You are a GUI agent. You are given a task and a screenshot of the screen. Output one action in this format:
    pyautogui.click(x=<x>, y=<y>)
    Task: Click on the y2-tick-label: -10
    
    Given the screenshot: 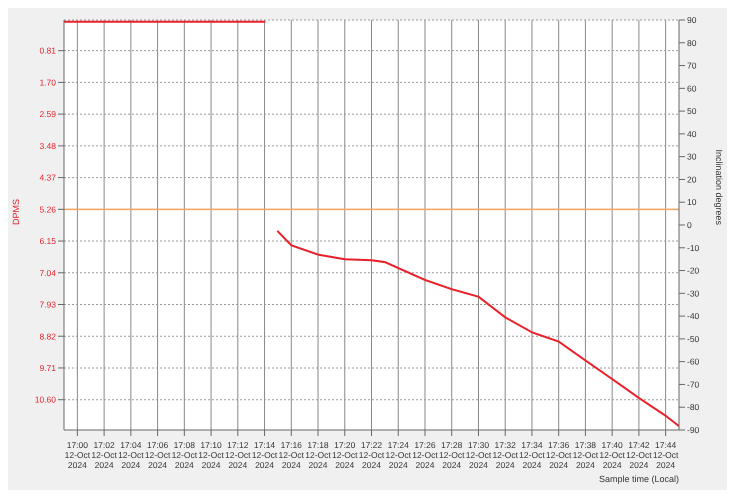 What is the action you would take?
    pyautogui.click(x=693, y=247)
    